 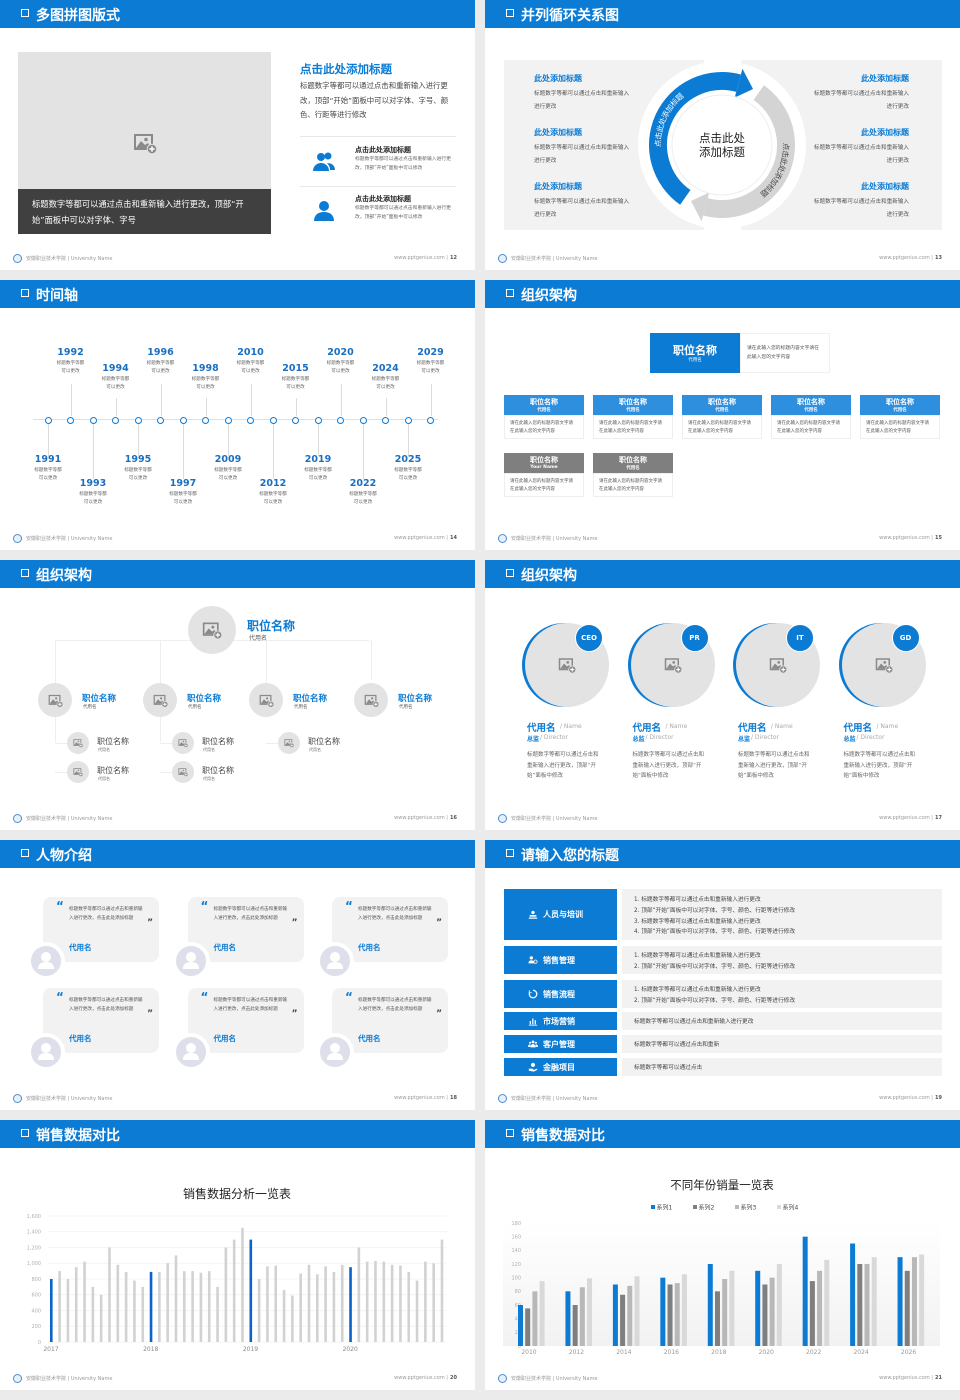 What do you see at coordinates (502, 258) in the screenshot?
I see `university-logo` at bounding box center [502, 258].